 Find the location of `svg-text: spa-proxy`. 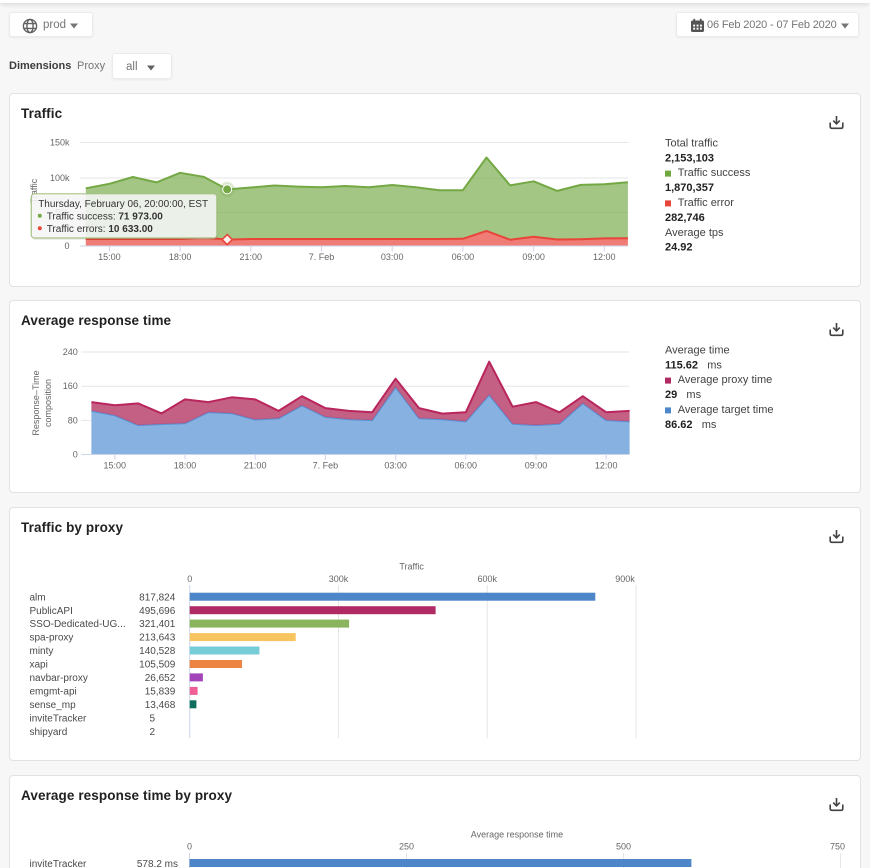

svg-text: spa-proxy is located at coordinates (52, 638).